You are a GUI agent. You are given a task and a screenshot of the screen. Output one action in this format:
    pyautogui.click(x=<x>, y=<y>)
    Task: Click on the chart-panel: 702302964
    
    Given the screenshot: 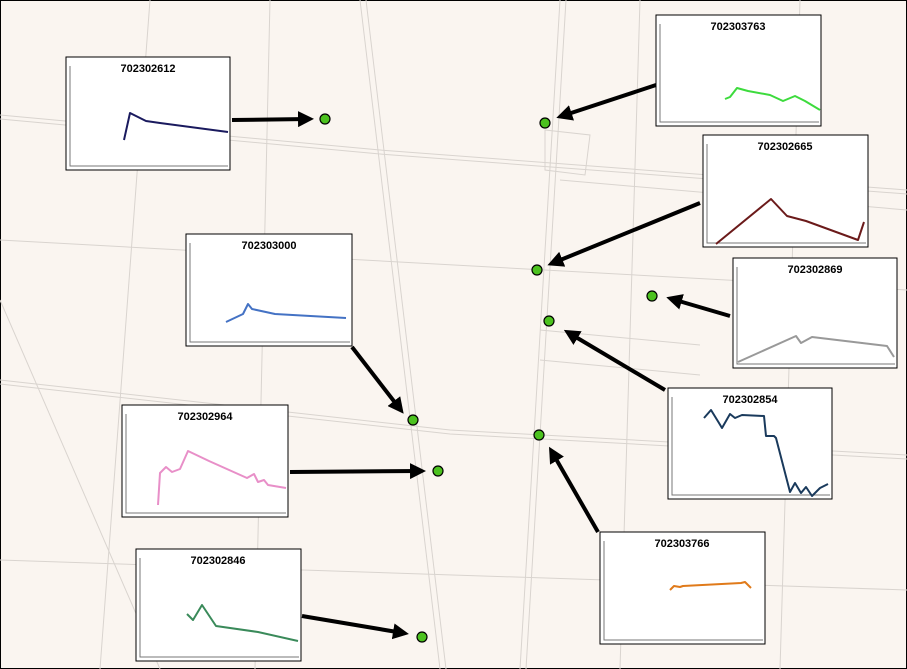 What is the action you would take?
    pyautogui.click(x=205, y=461)
    